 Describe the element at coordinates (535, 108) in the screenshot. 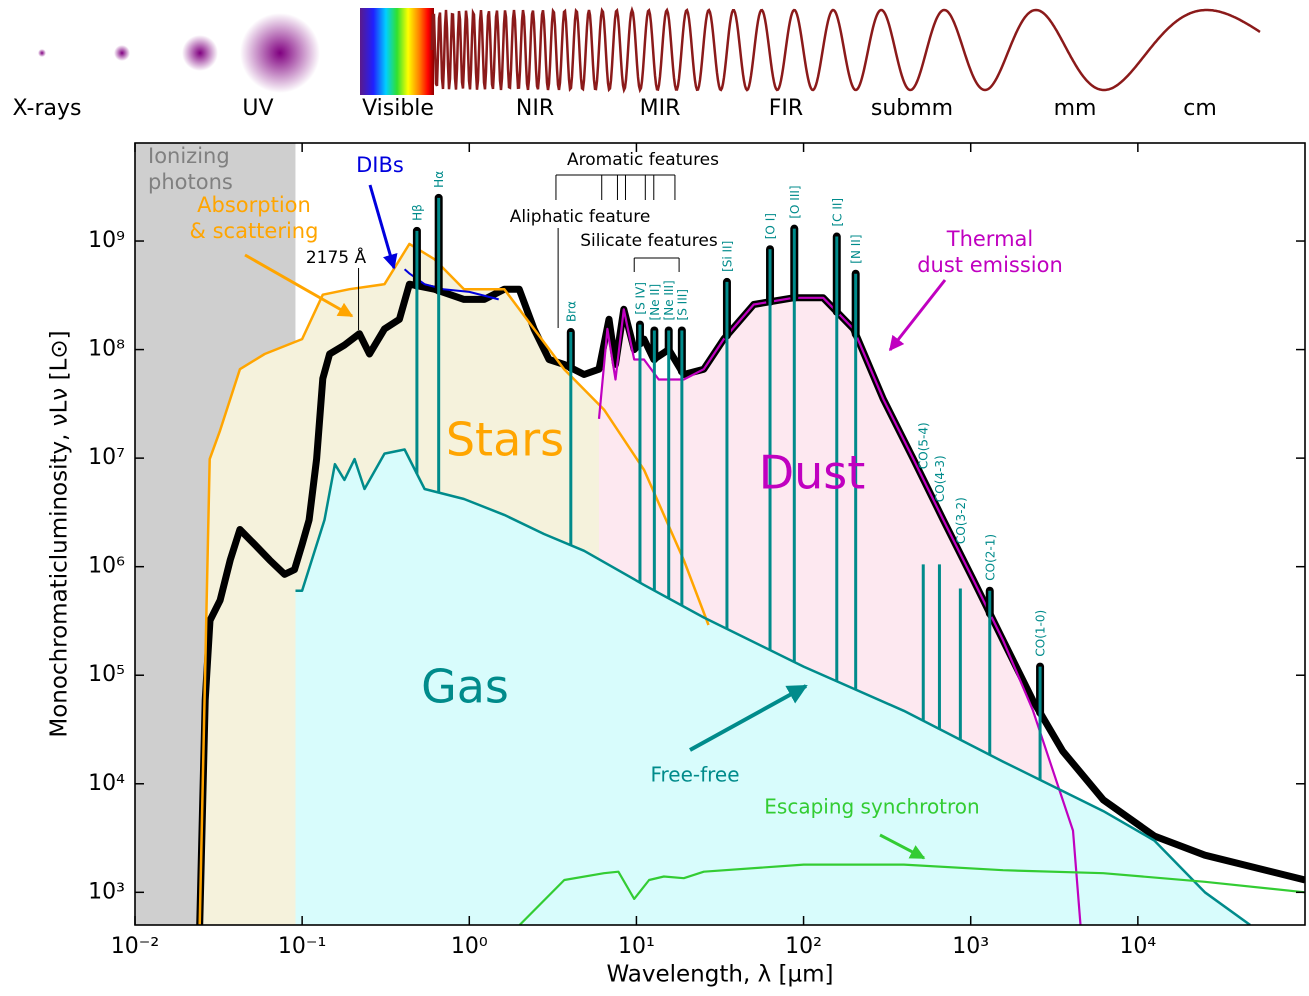

I see `band-label: NIR` at that location.